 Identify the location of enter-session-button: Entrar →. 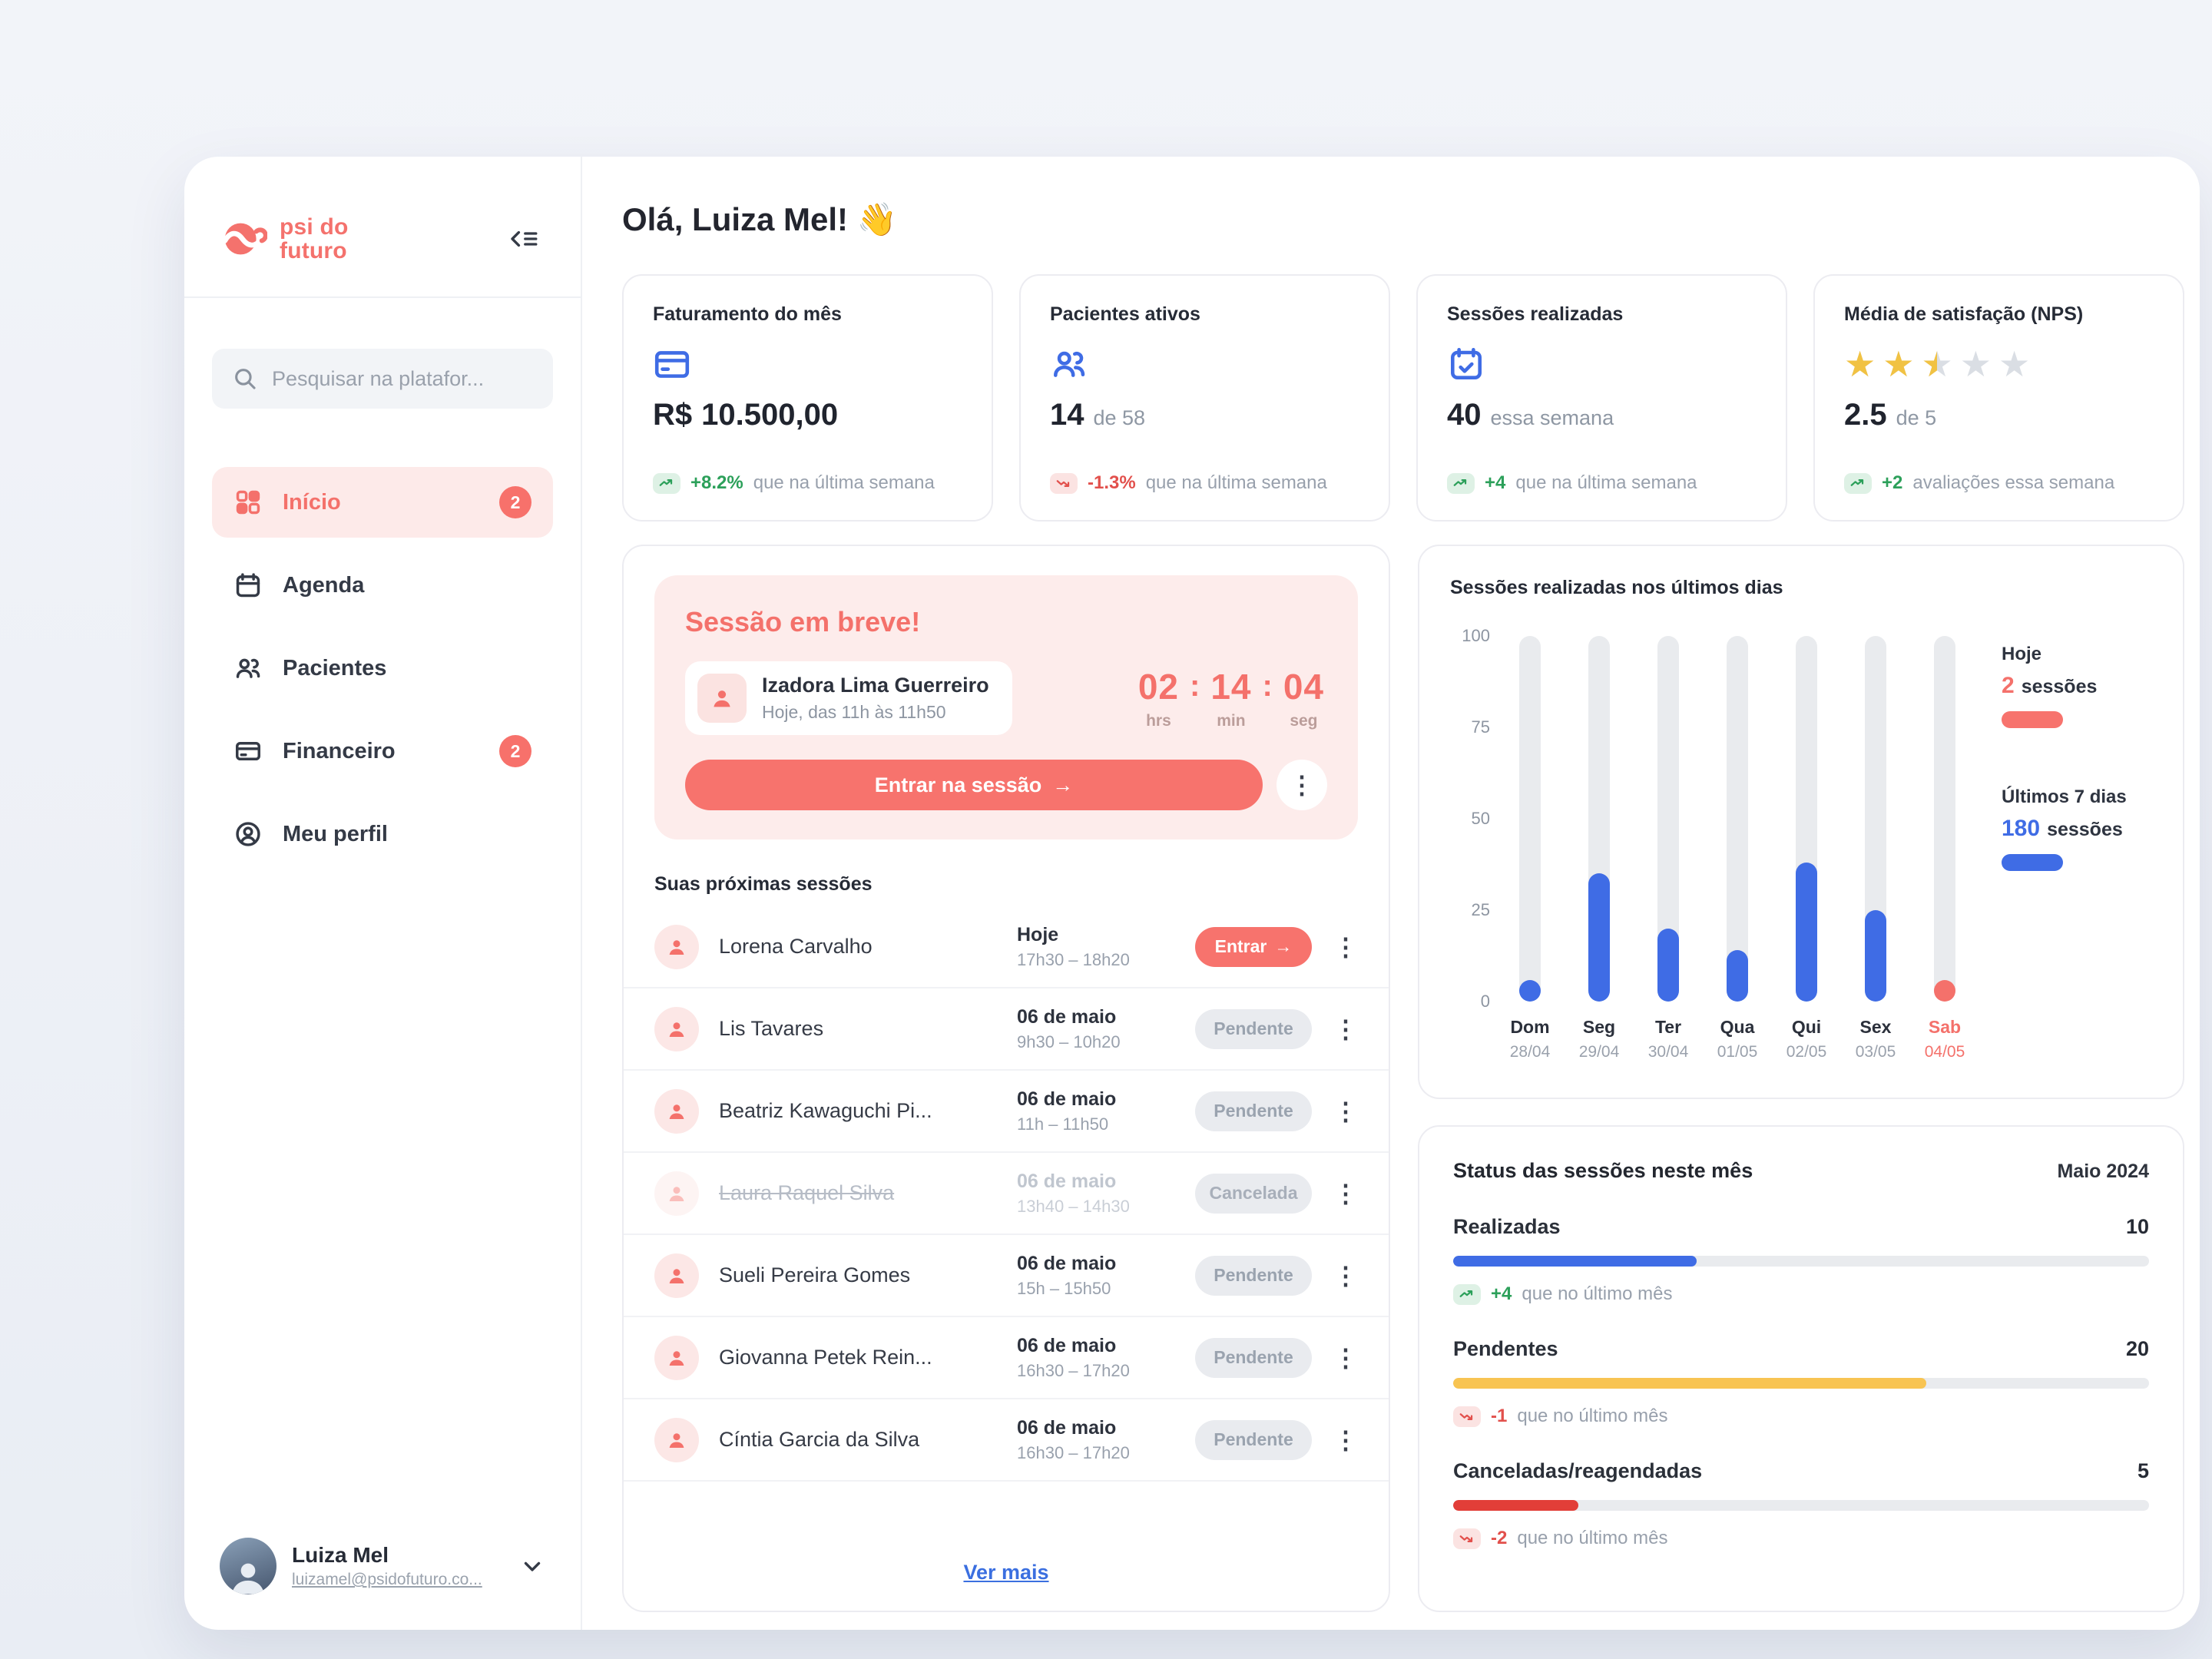
(1253, 947).